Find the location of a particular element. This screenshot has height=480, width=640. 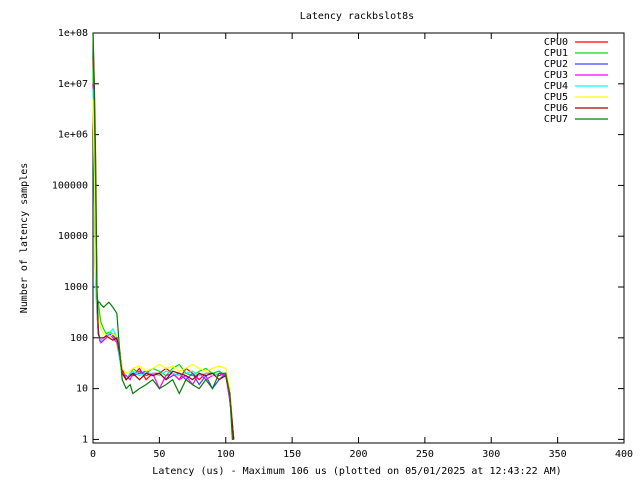

x-tick-label: 100 is located at coordinates (226, 454).